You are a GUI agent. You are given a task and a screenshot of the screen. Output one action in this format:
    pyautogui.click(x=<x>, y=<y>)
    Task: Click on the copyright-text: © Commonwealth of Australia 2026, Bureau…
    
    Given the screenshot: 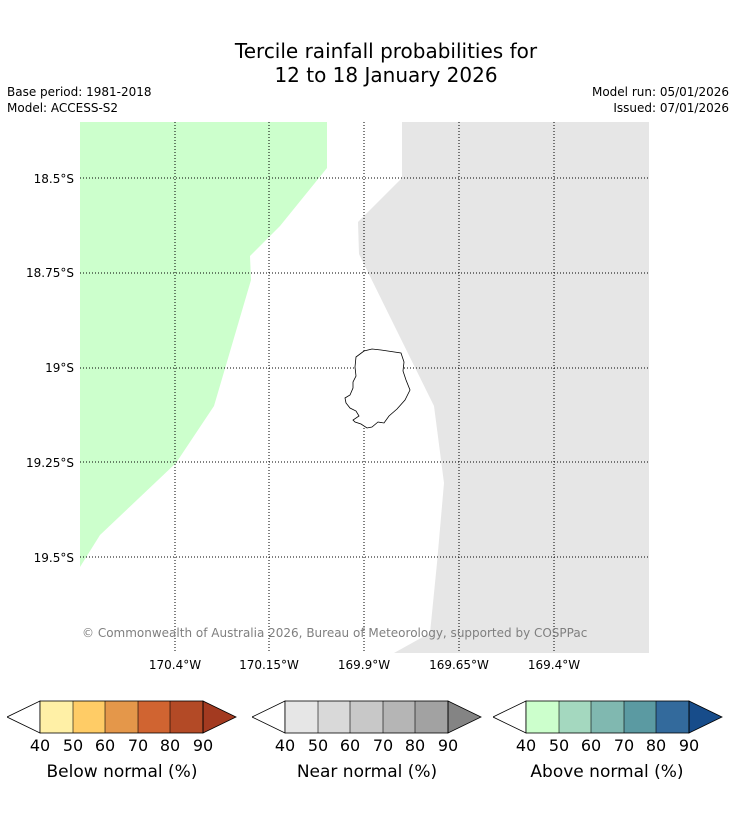 What is the action you would take?
    pyautogui.click(x=335, y=633)
    